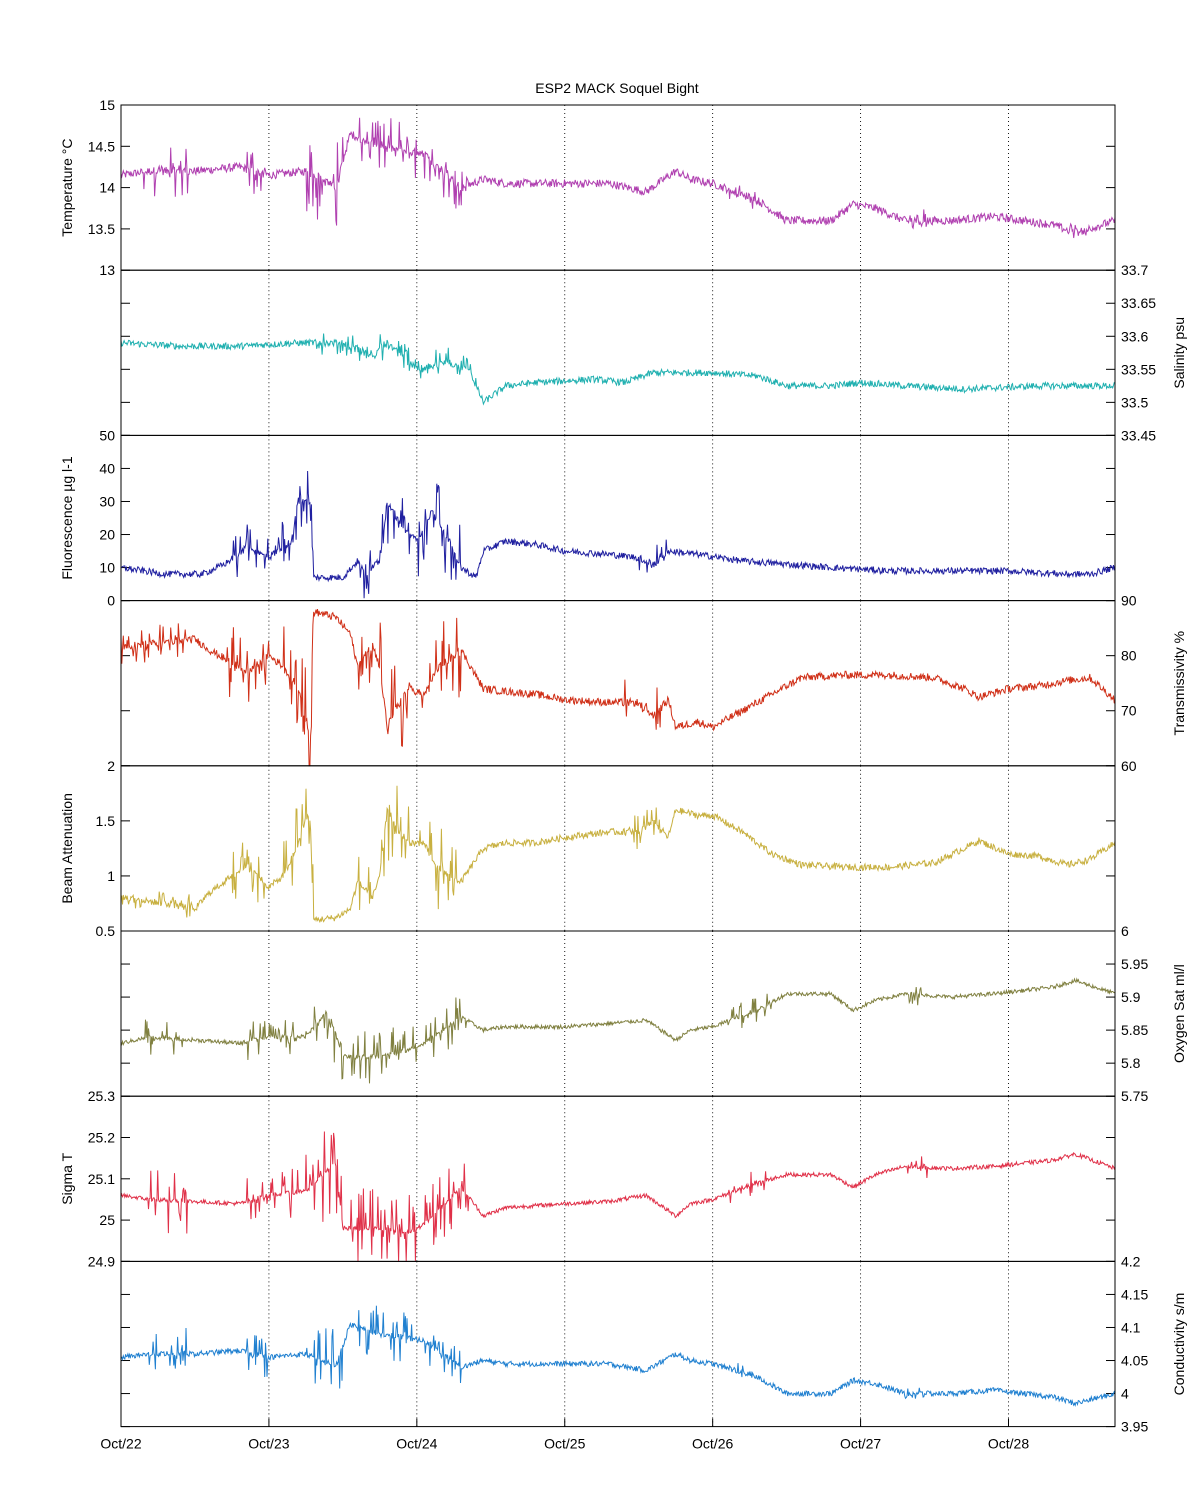 This screenshot has width=1200, height=1501. I want to click on y-tick-label: 33.55, so click(1138, 369).